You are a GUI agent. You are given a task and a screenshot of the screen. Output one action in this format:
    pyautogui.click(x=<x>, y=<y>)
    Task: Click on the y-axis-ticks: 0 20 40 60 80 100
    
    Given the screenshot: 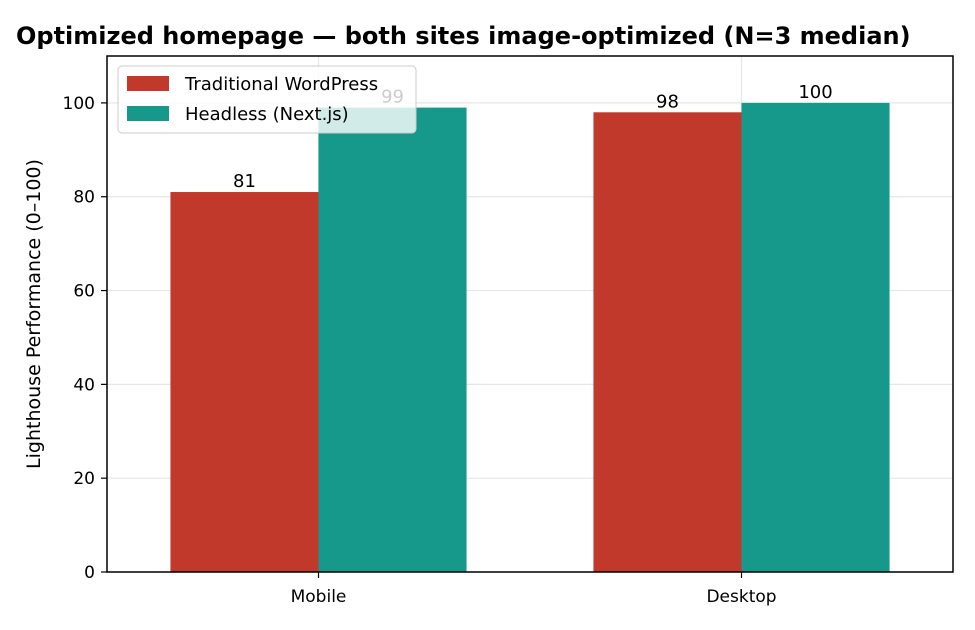 What is the action you would take?
    pyautogui.click(x=85, y=338)
    